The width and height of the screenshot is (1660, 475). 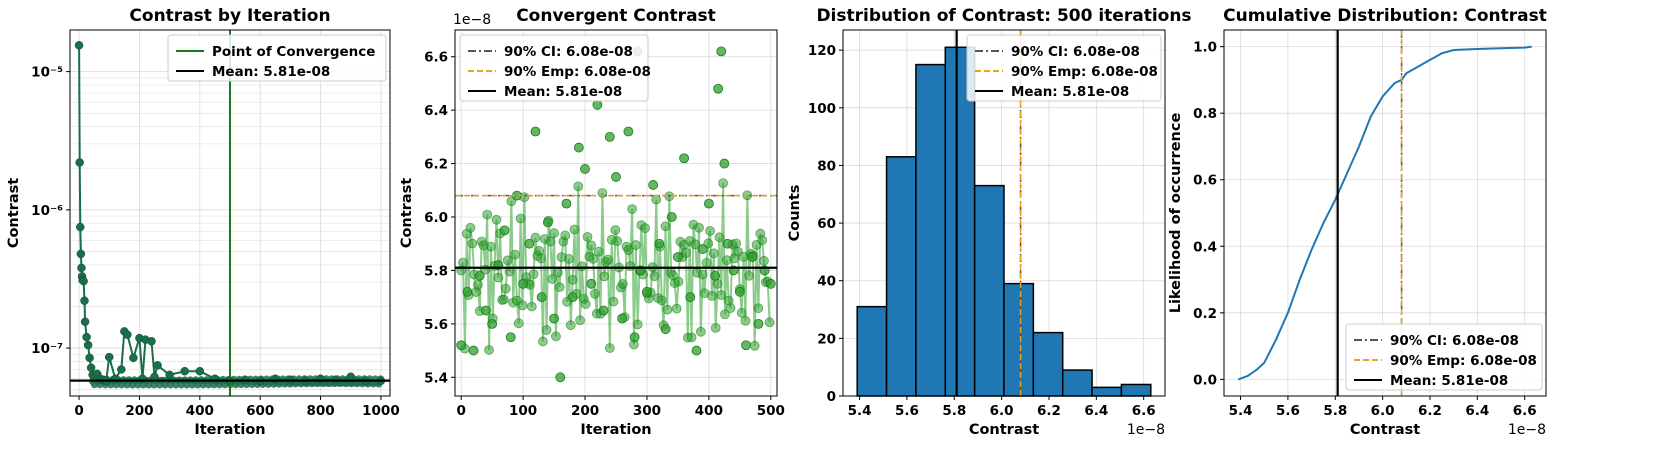 I want to click on x-axis-label: Iteration, so click(x=229, y=430).